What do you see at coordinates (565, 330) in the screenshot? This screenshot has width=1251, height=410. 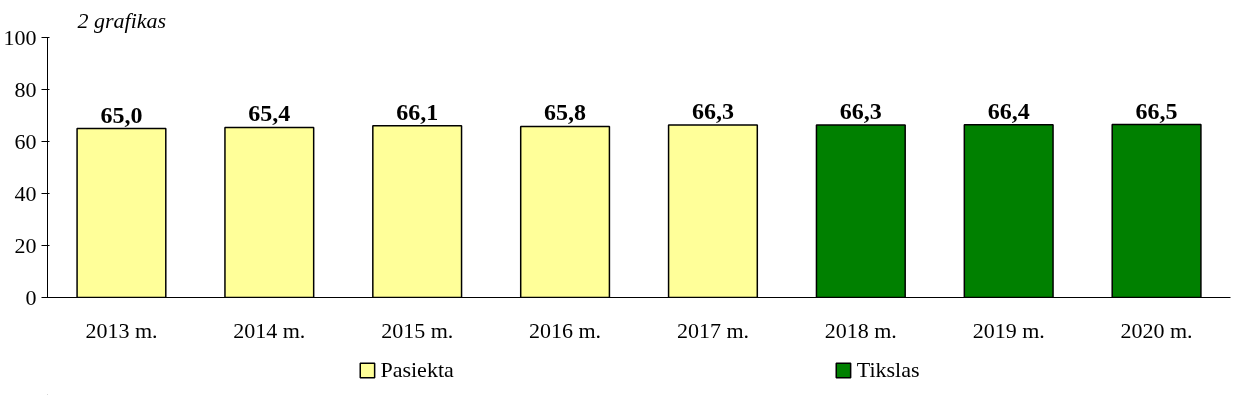 I see `x-tick-label: 2016 m.` at bounding box center [565, 330].